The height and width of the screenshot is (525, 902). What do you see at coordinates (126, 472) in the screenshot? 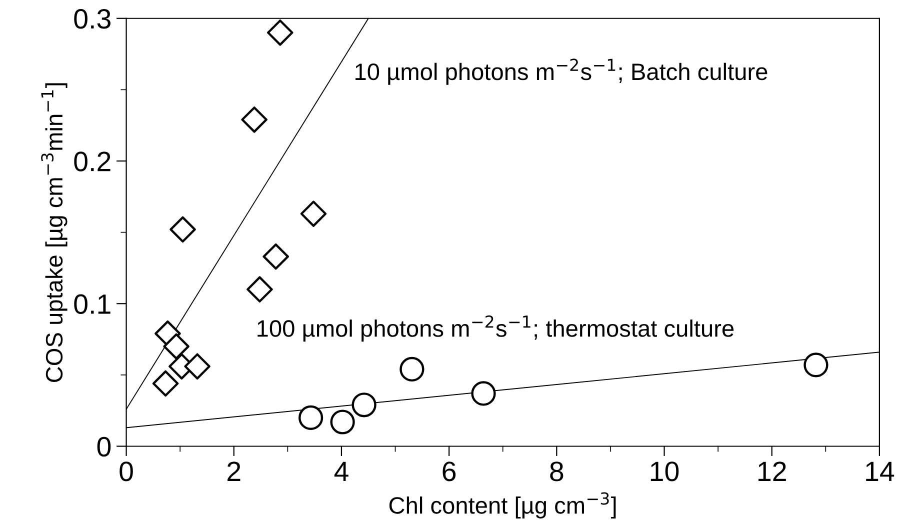
I see `x-tick-label: 0` at bounding box center [126, 472].